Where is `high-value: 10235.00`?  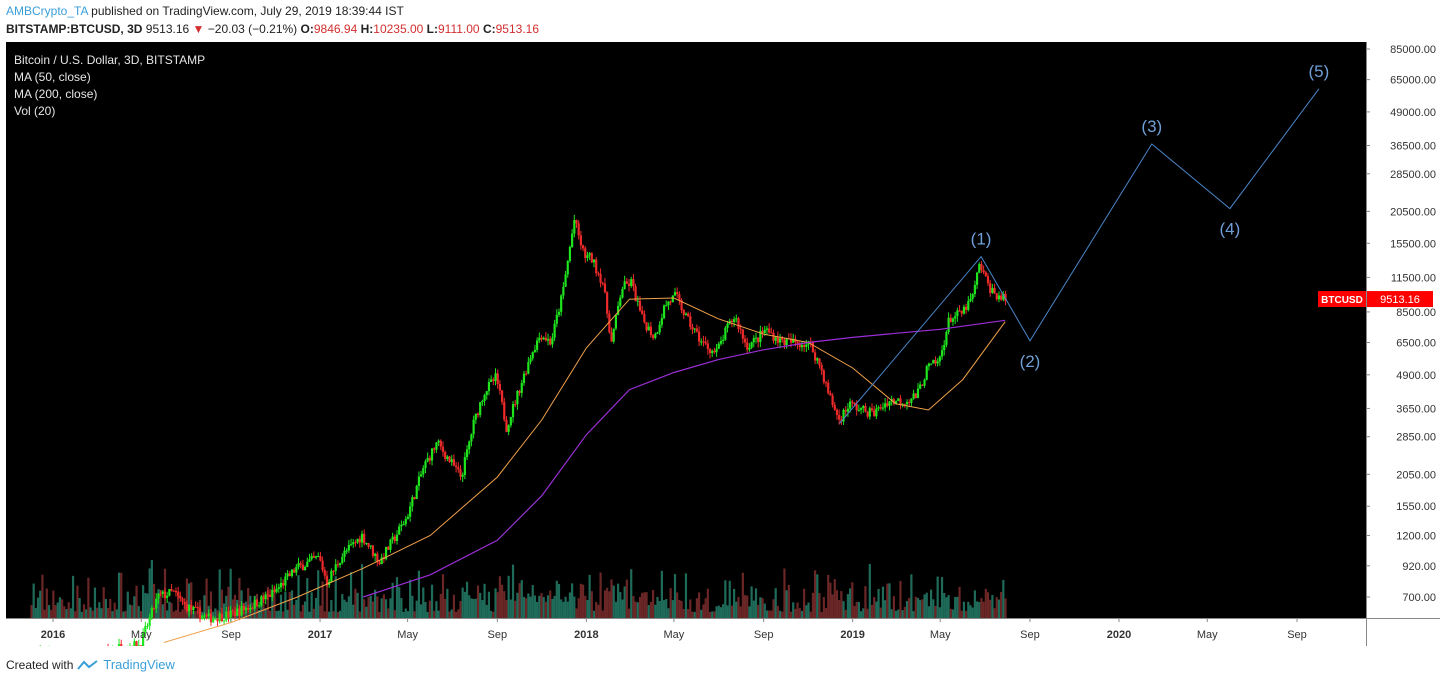
high-value: 10235.00 is located at coordinates (398, 29).